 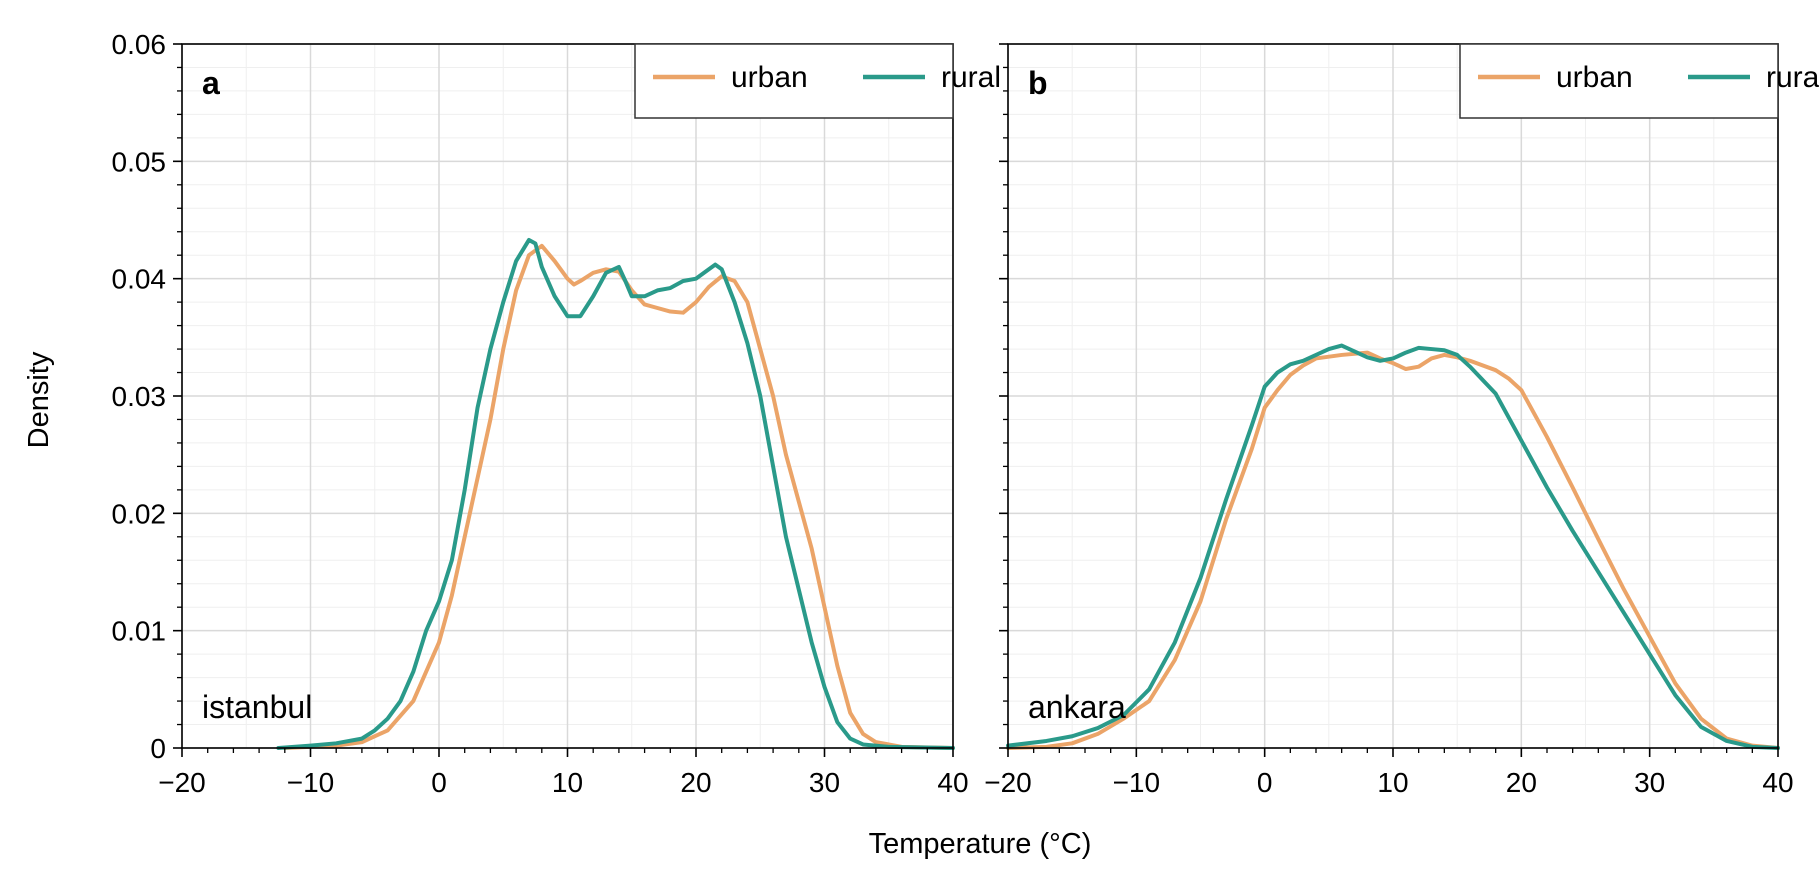 I want to click on y-axis-label: Density, so click(x=39, y=399).